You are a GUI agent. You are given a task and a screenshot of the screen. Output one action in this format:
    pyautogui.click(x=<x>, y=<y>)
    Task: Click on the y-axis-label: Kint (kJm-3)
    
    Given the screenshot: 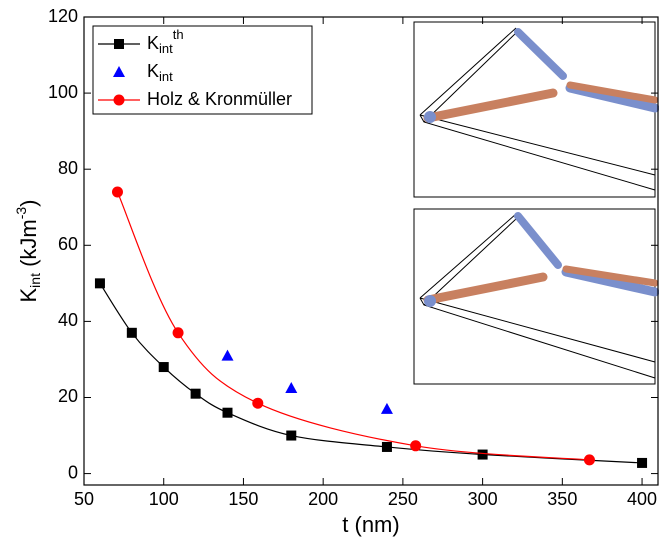 What is the action you would take?
    pyautogui.click(x=28, y=250)
    